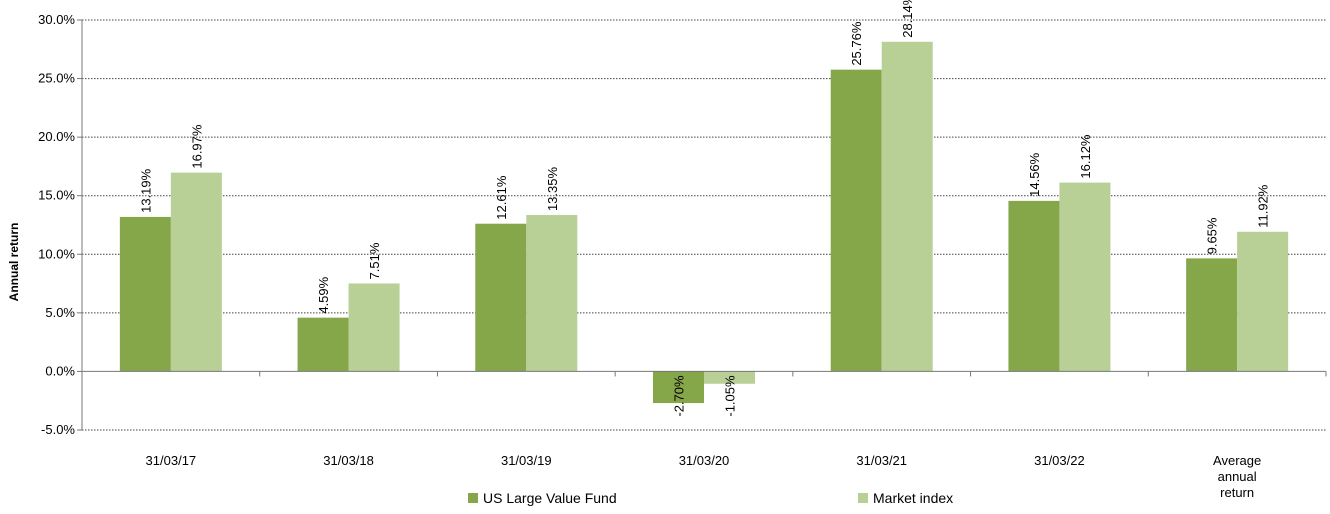  I want to click on x-tick-label: 31/03/19, so click(526, 460).